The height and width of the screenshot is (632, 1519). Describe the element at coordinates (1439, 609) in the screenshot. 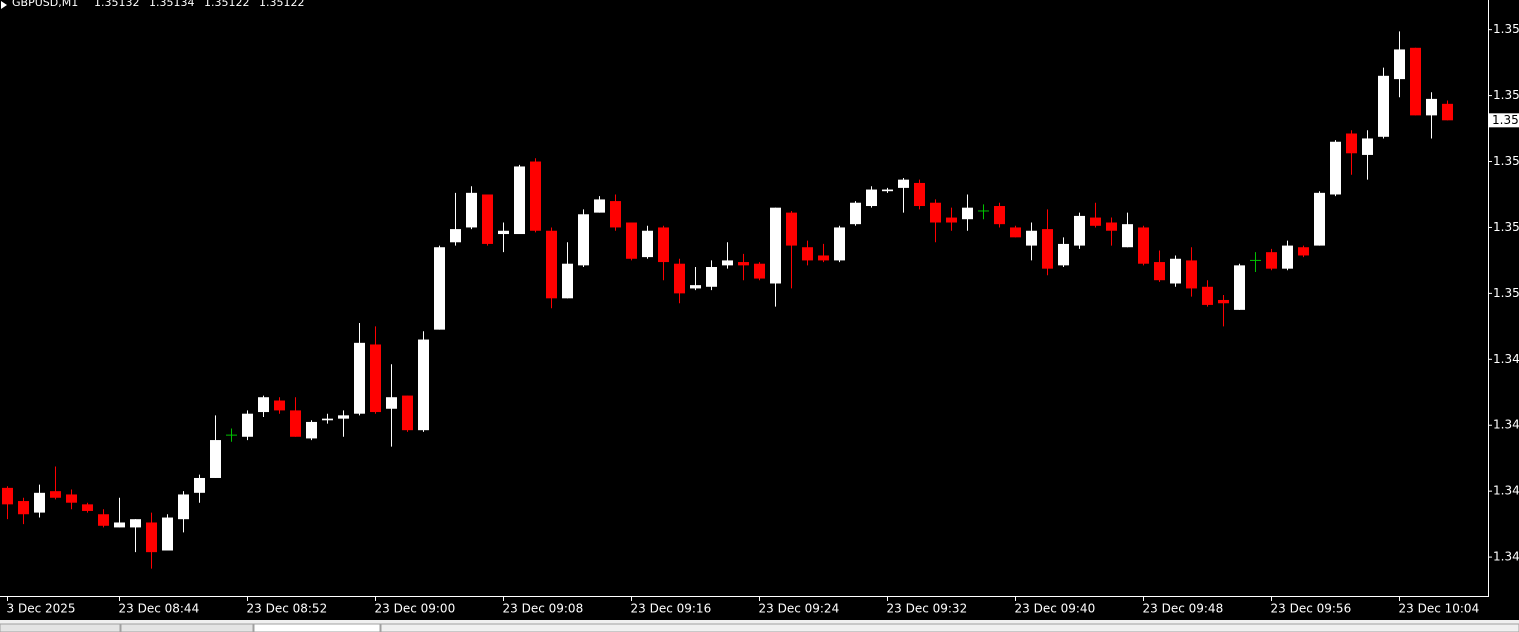

I see `x-tick-label: 23 Dec 10:04` at that location.